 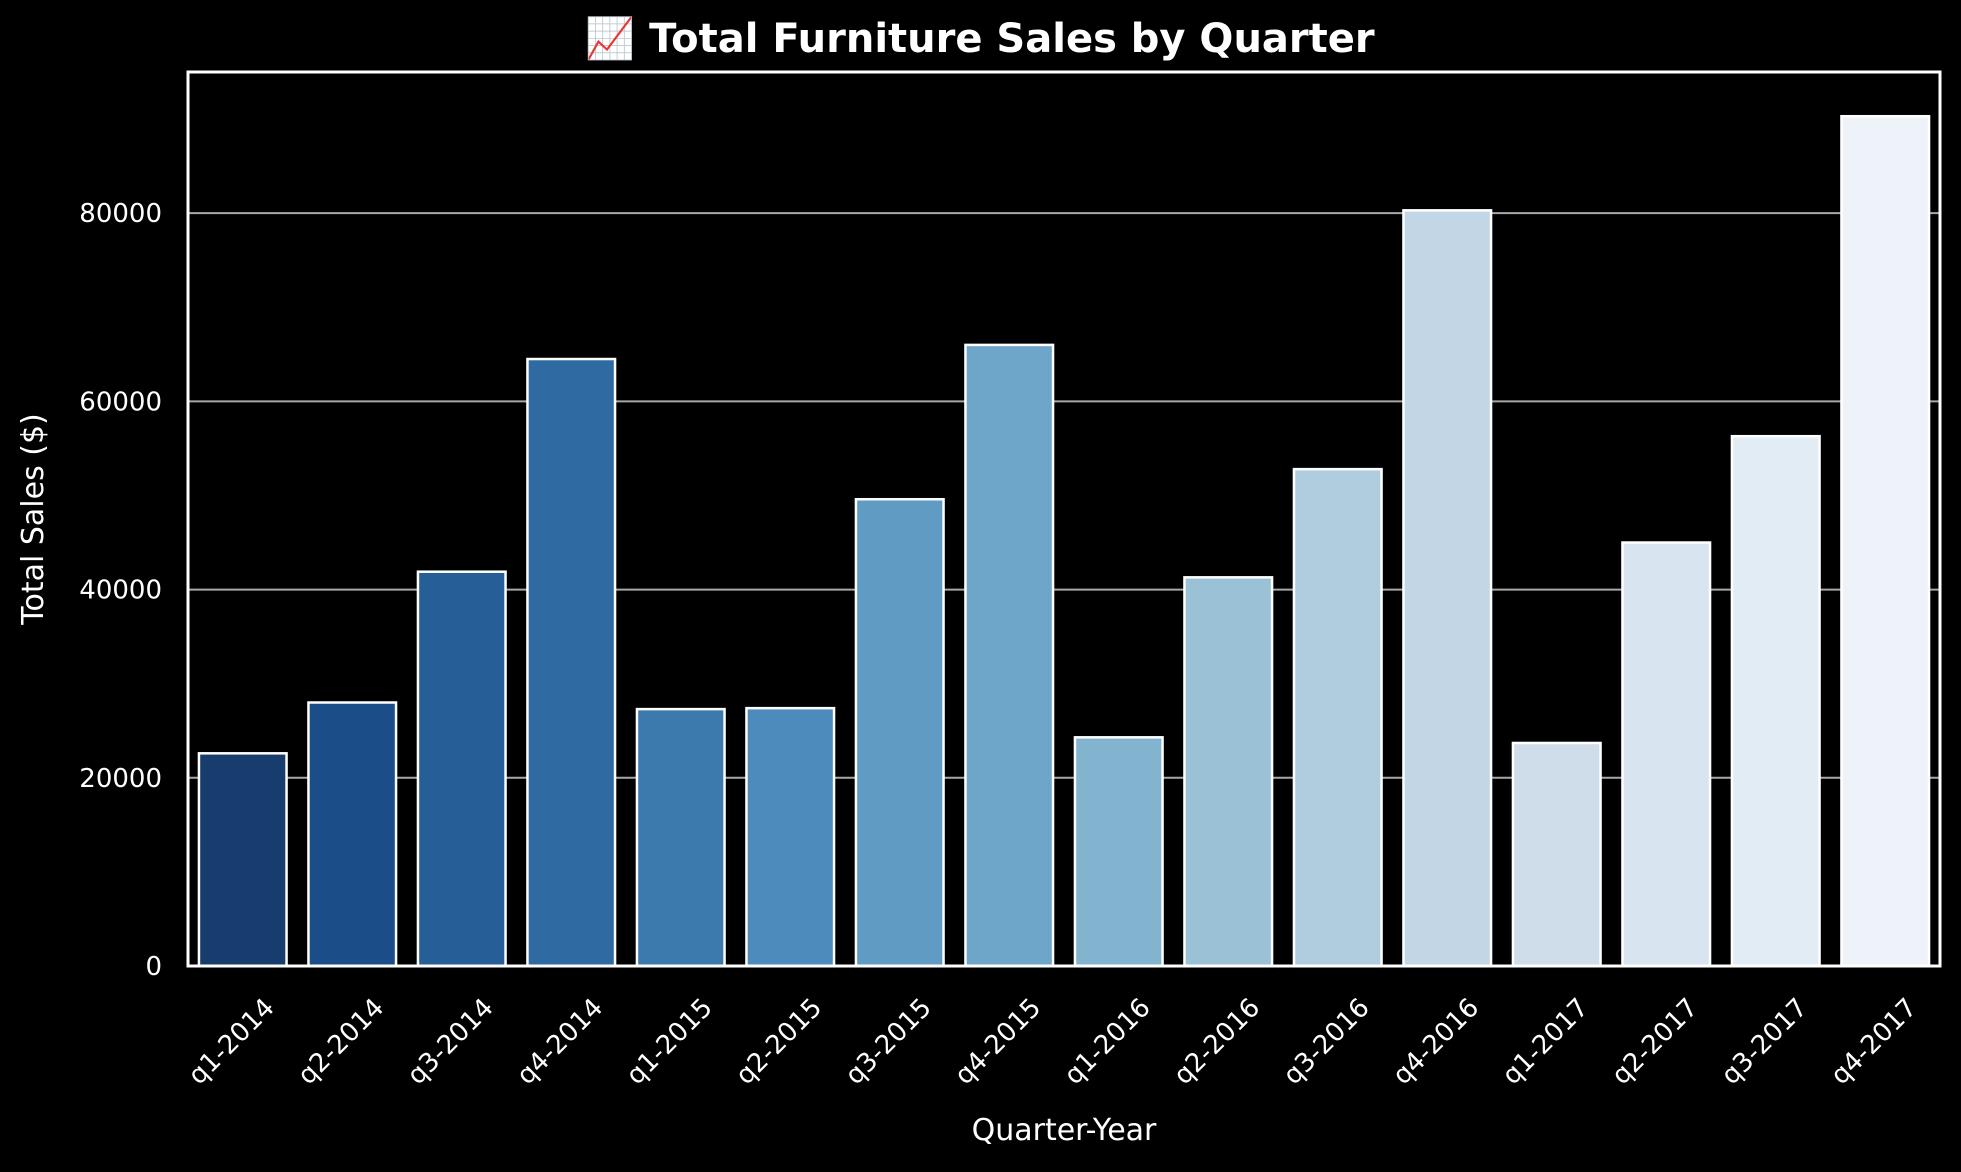 I want to click on x-tick-label: q1-2014, so click(x=232, y=1042).